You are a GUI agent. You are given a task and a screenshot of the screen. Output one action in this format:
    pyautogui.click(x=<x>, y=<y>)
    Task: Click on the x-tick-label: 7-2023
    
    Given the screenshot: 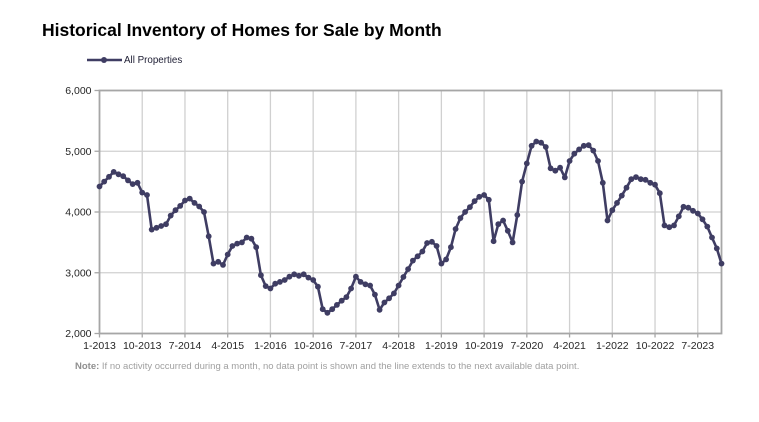 What is the action you would take?
    pyautogui.click(x=697, y=346)
    